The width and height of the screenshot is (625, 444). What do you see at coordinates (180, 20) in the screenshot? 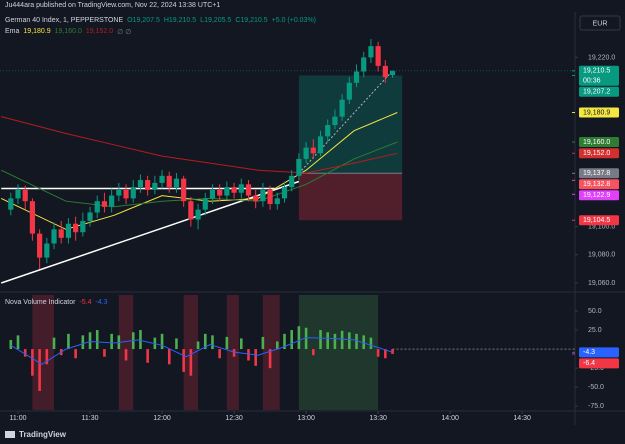
I see `ohlc-value: H19,210.5` at bounding box center [180, 20].